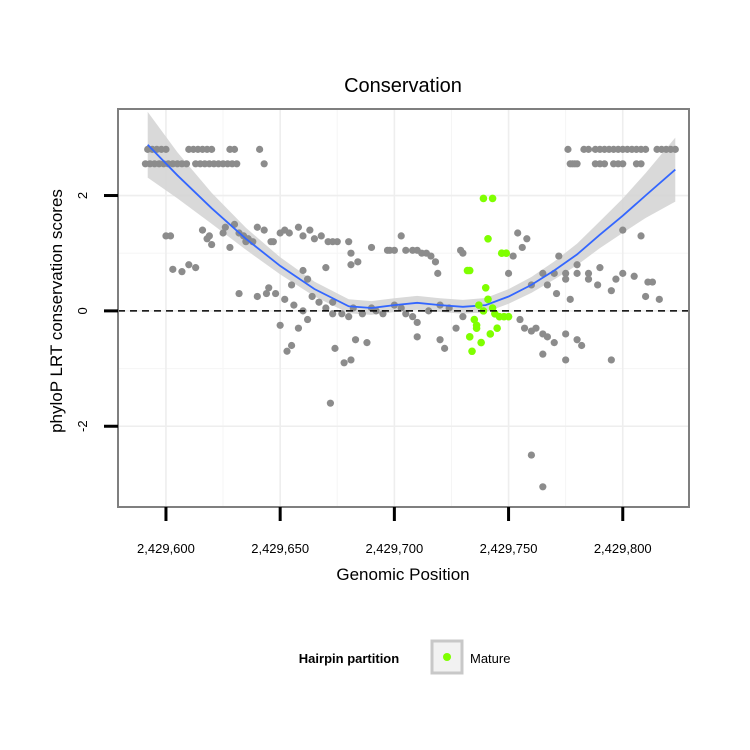  I want to click on x-axis-title: Genomic Position, so click(402, 574).